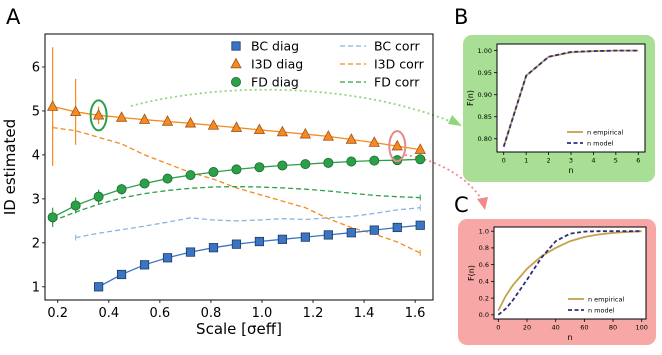 The image size is (662, 355). What do you see at coordinates (485, 95) in the screenshot?
I see `y-tick-label: 0.90` at bounding box center [485, 95].